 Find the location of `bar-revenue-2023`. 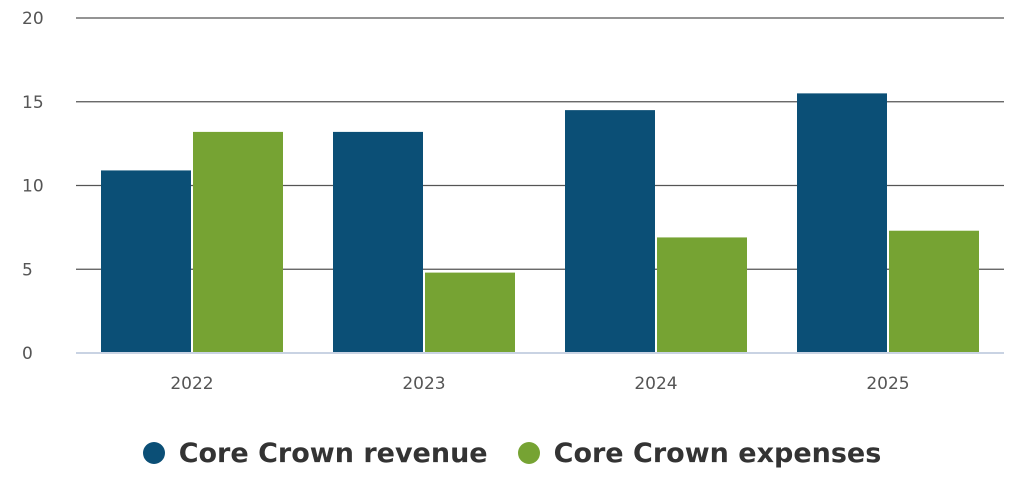

bar-revenue-2023 is located at coordinates (378, 242).